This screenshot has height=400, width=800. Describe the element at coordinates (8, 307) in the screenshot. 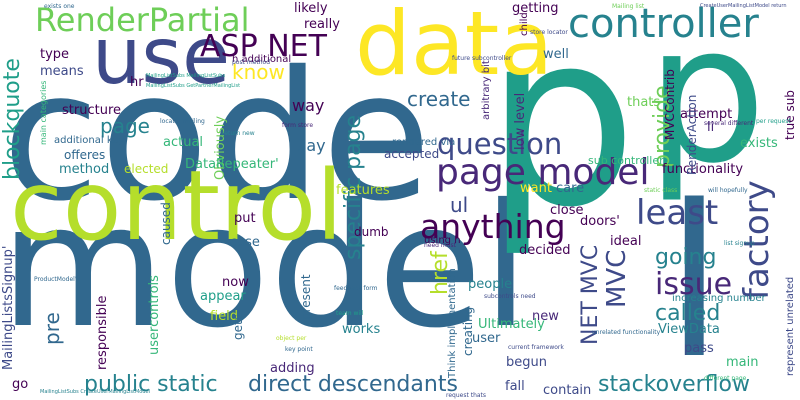

I see `word-mailinglistssignup: MailingListsSignup'` at that location.